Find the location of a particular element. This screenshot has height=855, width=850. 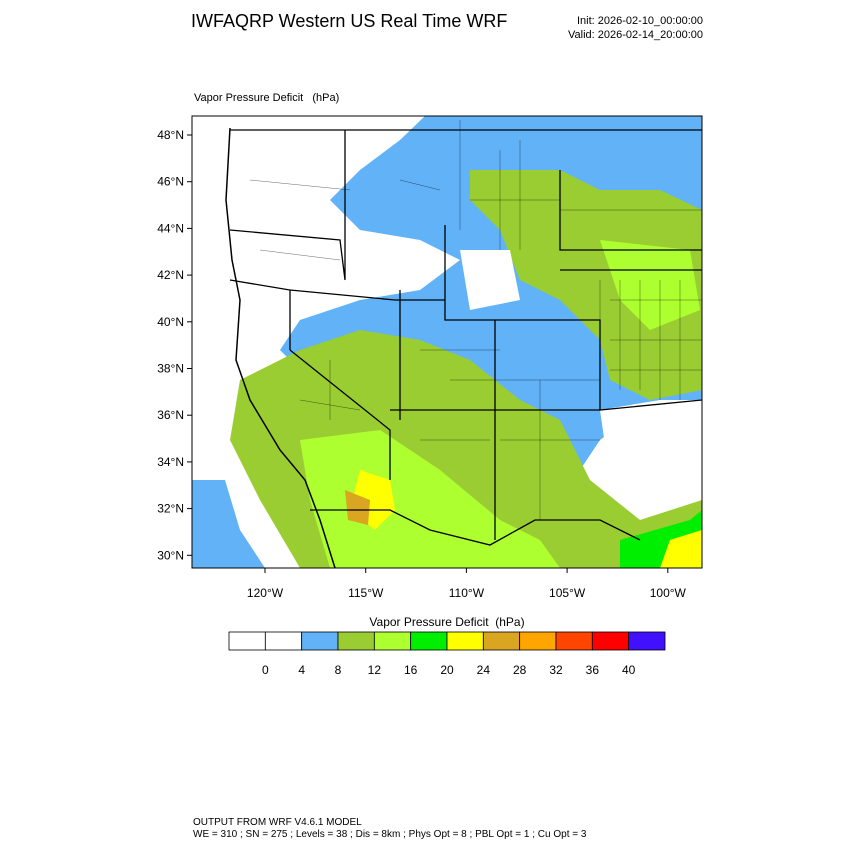

lon-label: 120°W is located at coordinates (265, 593).